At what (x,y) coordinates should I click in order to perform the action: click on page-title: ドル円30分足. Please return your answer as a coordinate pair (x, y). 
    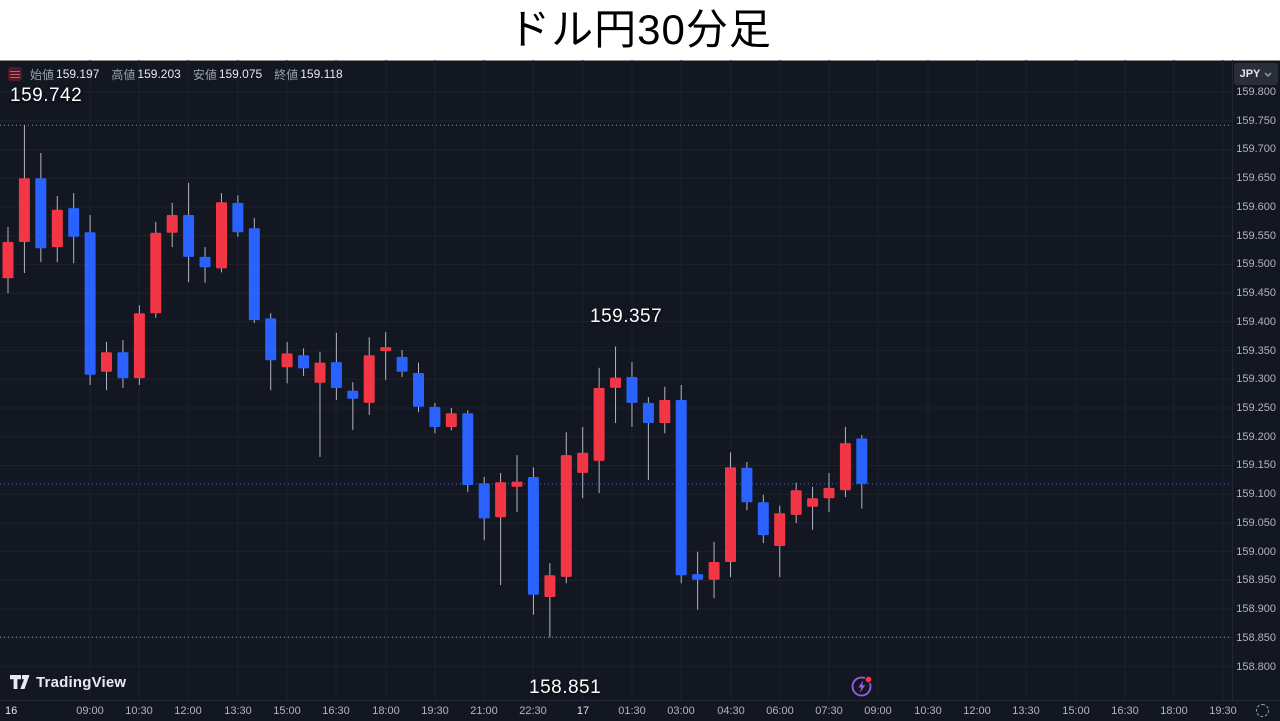
    Looking at the image, I should click on (640, 30).